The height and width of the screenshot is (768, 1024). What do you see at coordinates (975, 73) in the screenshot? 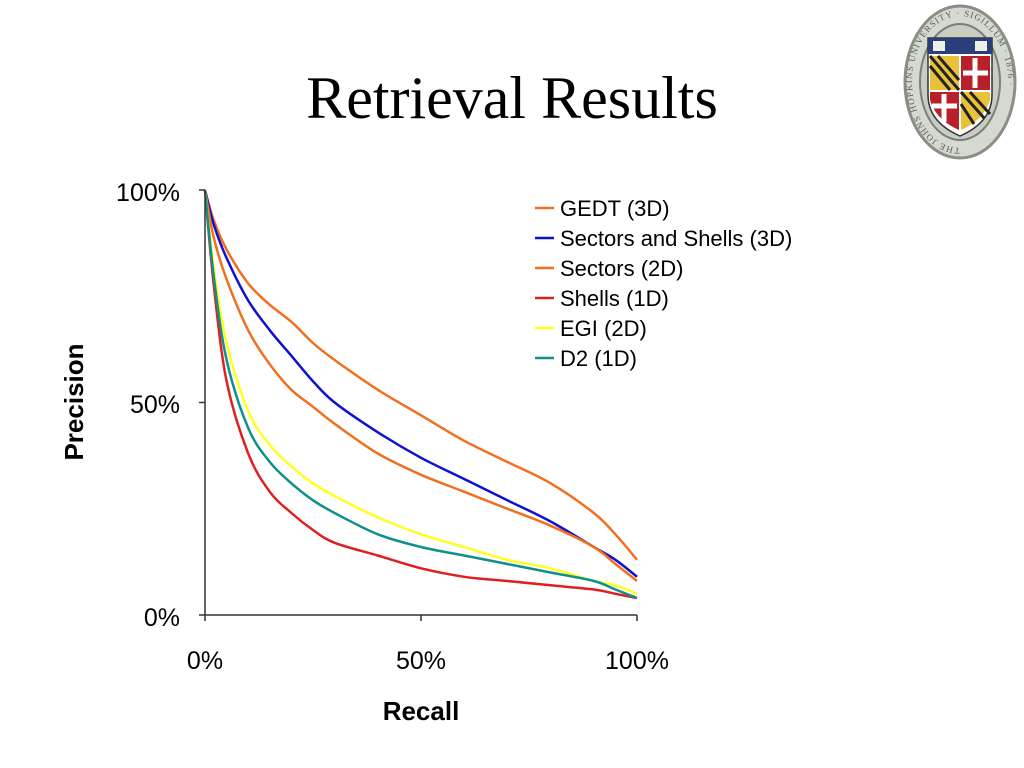
I see `seal-shield-quarter-2-cross` at bounding box center [975, 73].